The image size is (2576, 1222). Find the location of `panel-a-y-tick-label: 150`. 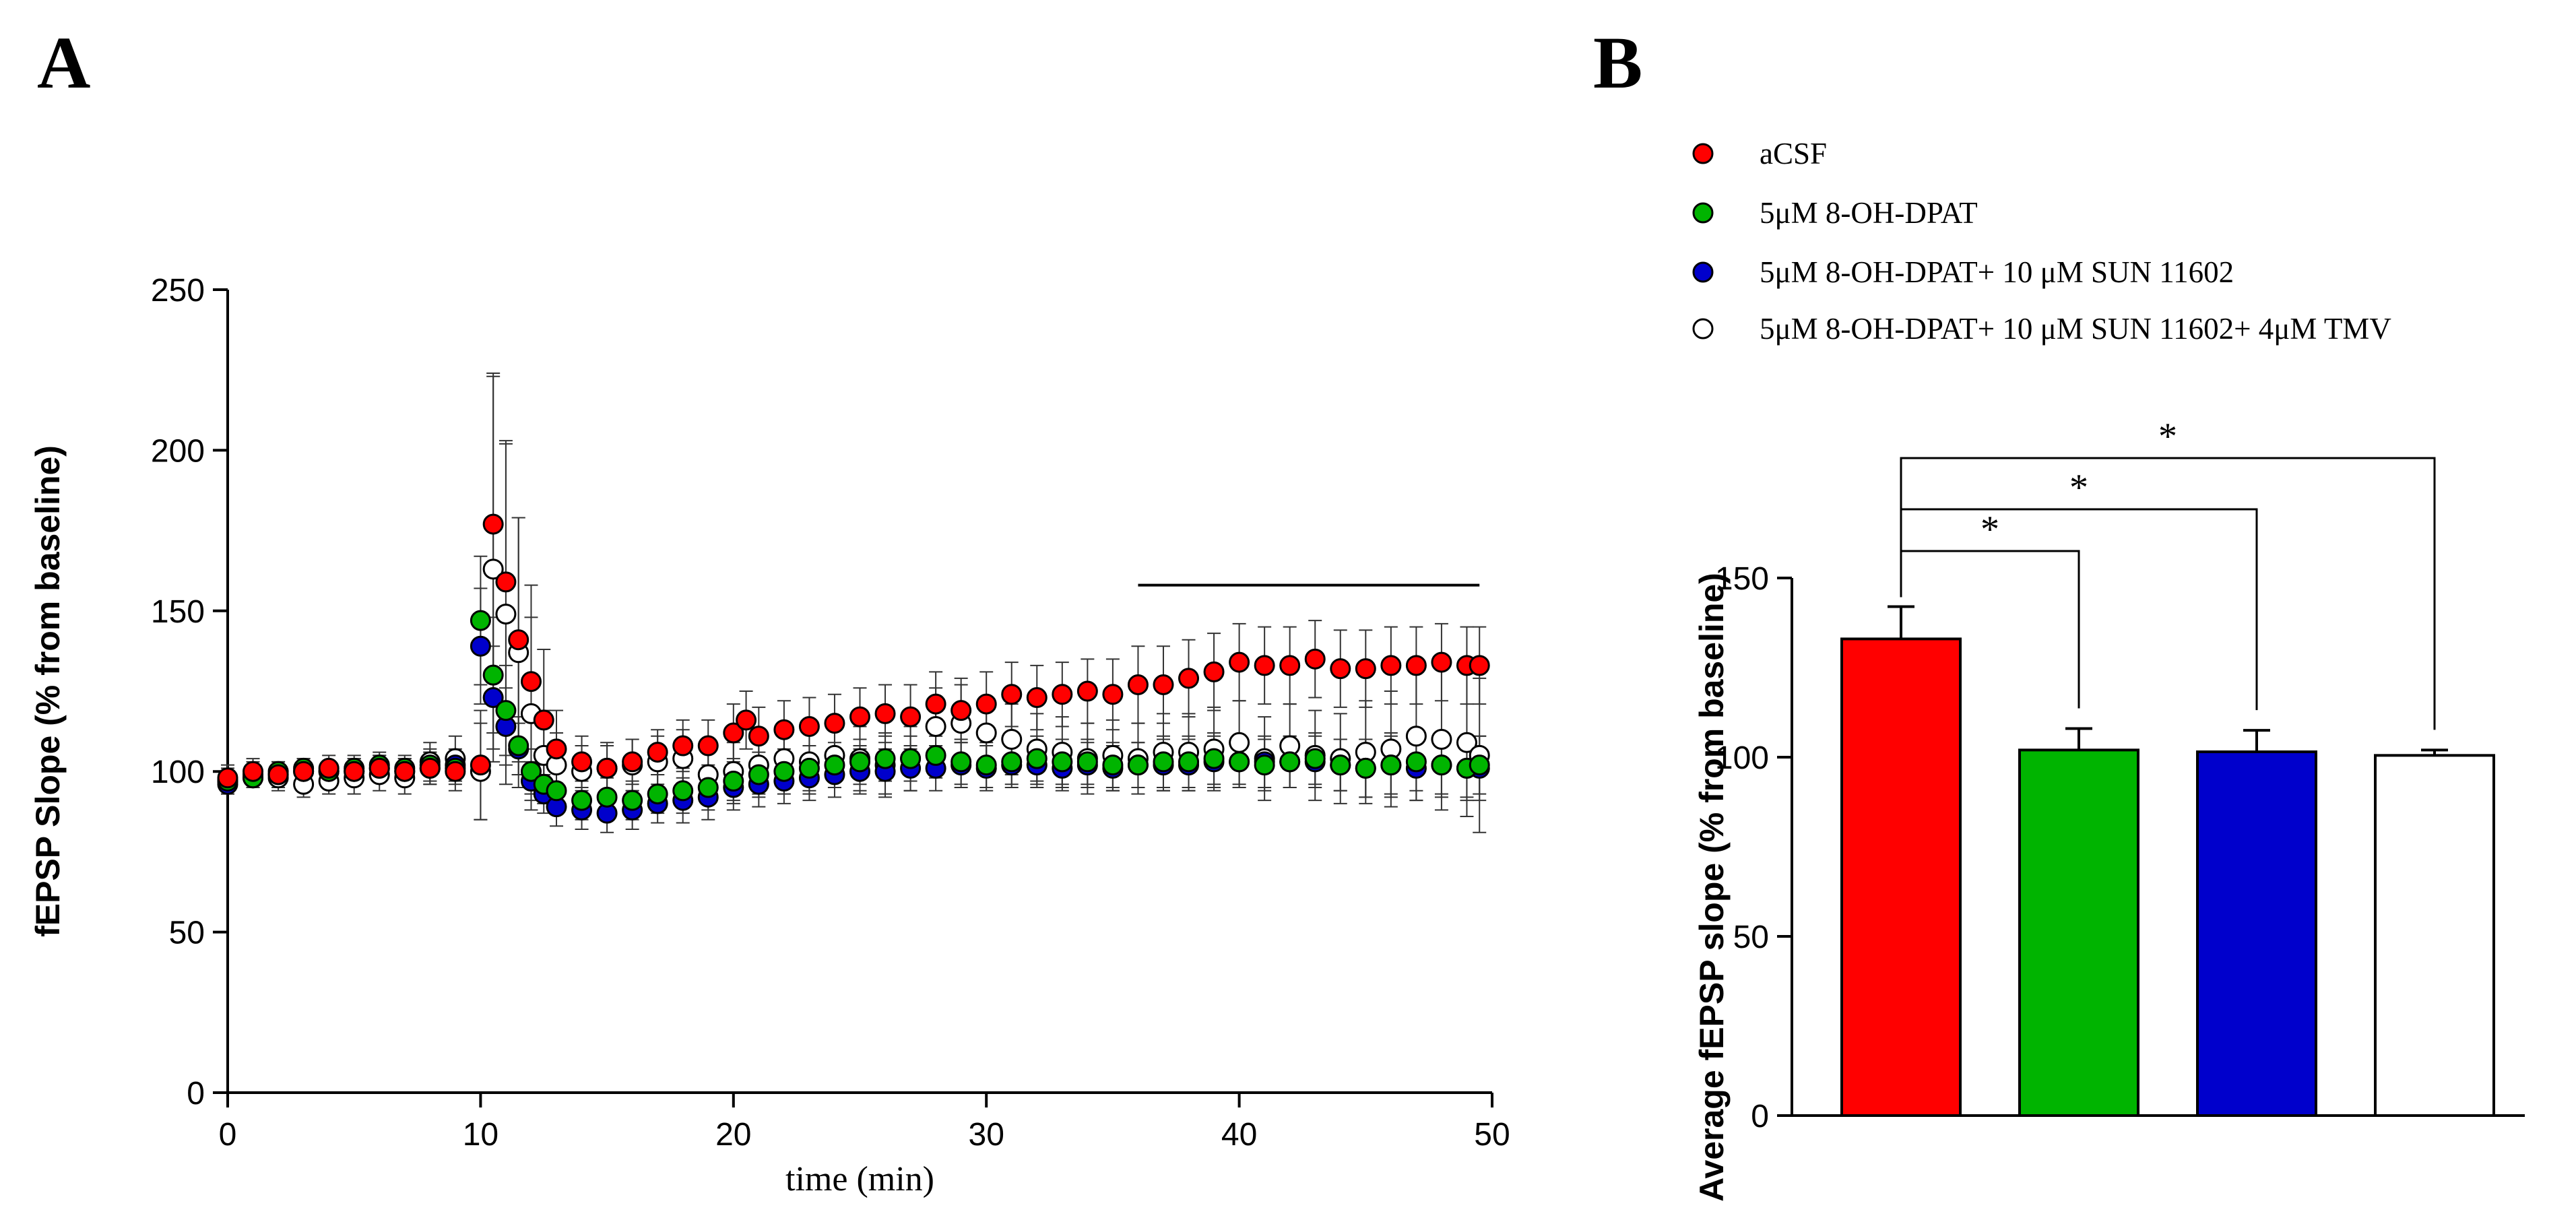

panel-a-y-tick-label: 150 is located at coordinates (178, 612).